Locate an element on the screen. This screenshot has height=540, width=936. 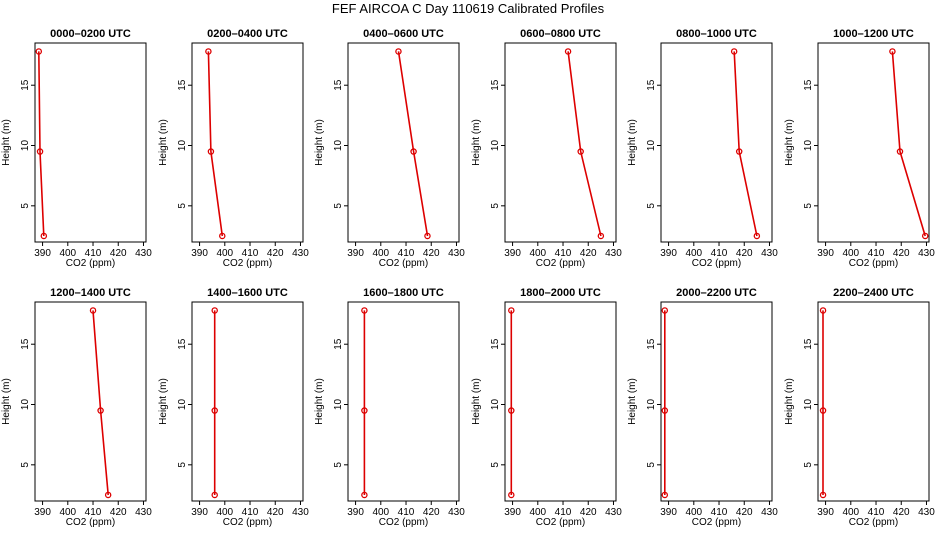
panel-title: 0600–0800 UTC is located at coordinates (560, 34).